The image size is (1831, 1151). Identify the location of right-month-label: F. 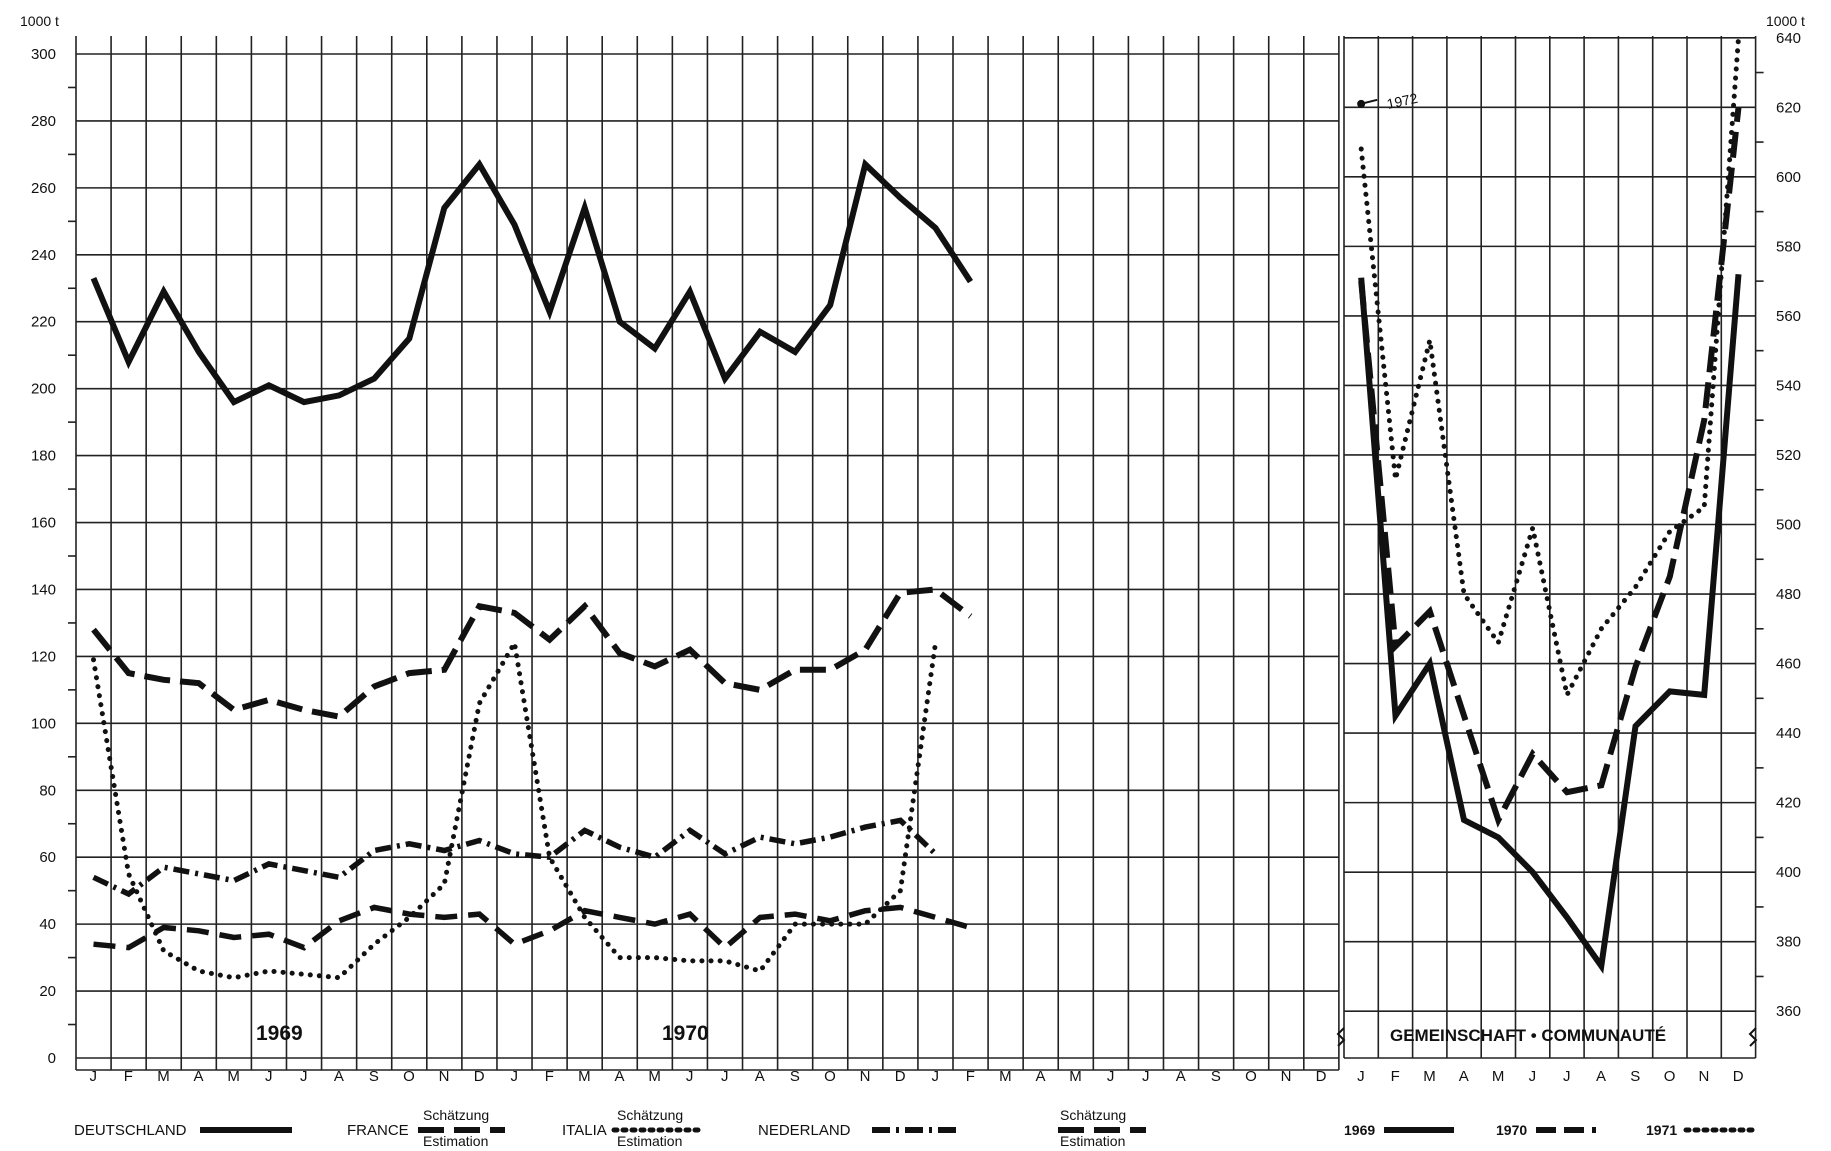
(1396, 1076).